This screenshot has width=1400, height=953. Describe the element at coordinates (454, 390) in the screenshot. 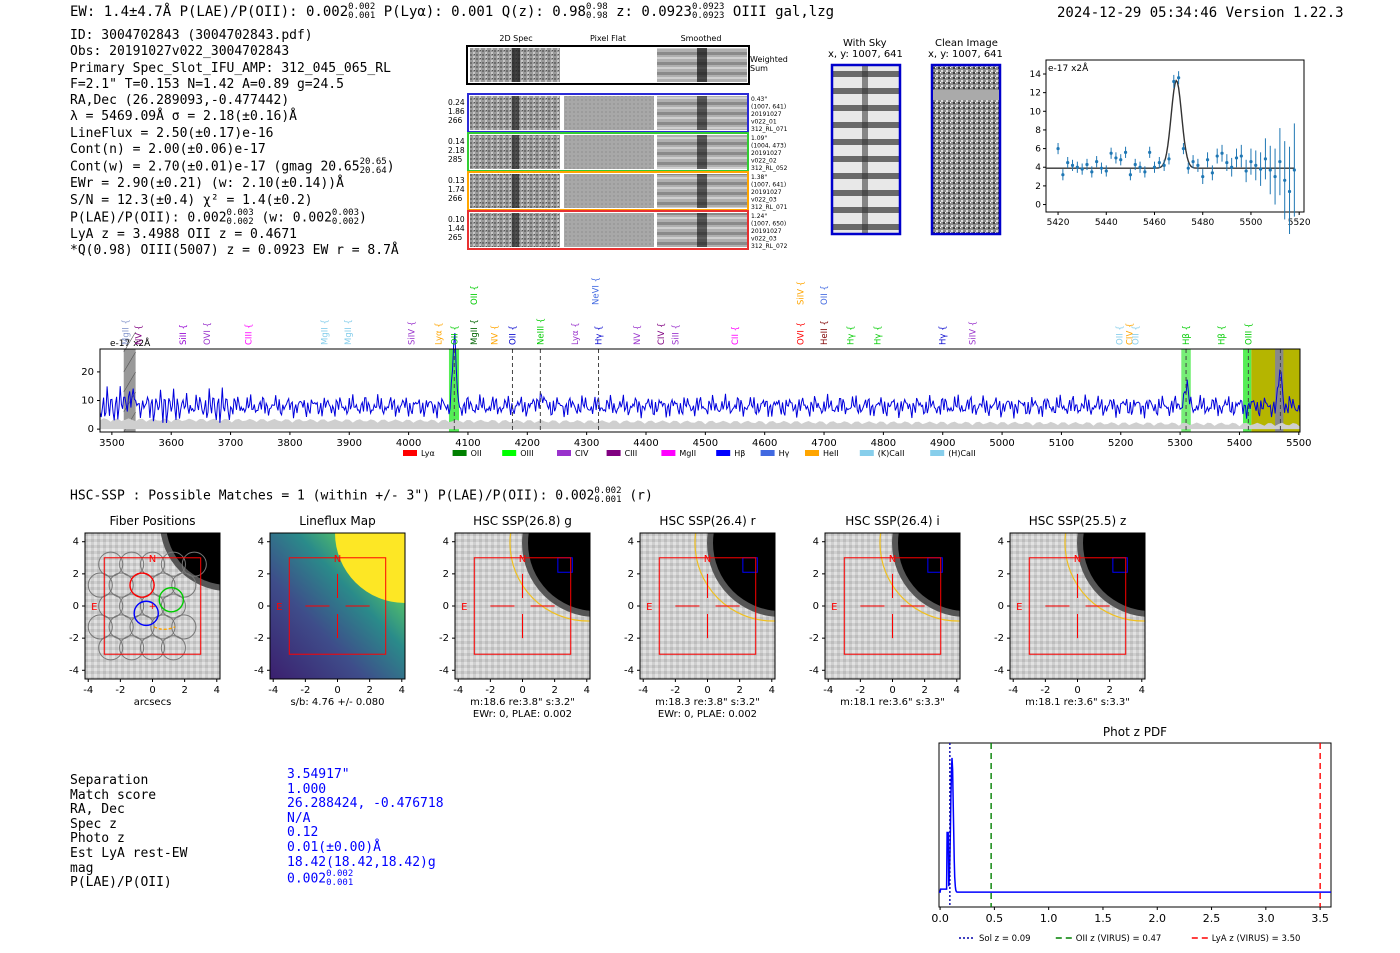

I see `spectrum-line-region` at that location.